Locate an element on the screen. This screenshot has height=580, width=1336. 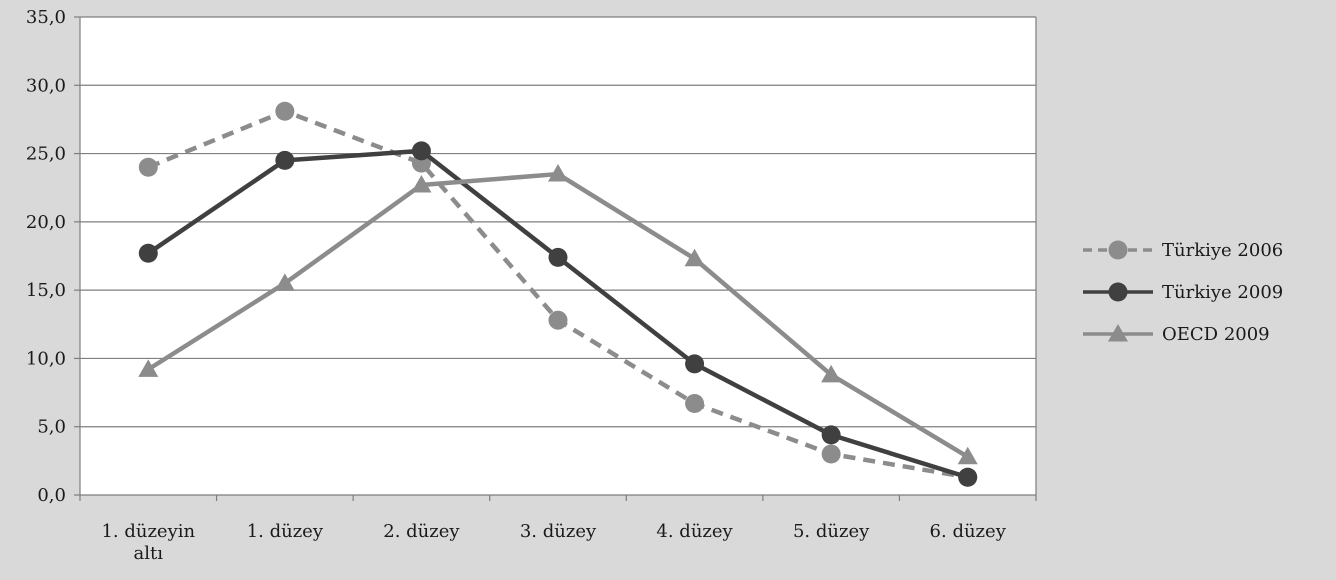
legend-item: Türkiye 2006 is located at coordinates (1183, 250).